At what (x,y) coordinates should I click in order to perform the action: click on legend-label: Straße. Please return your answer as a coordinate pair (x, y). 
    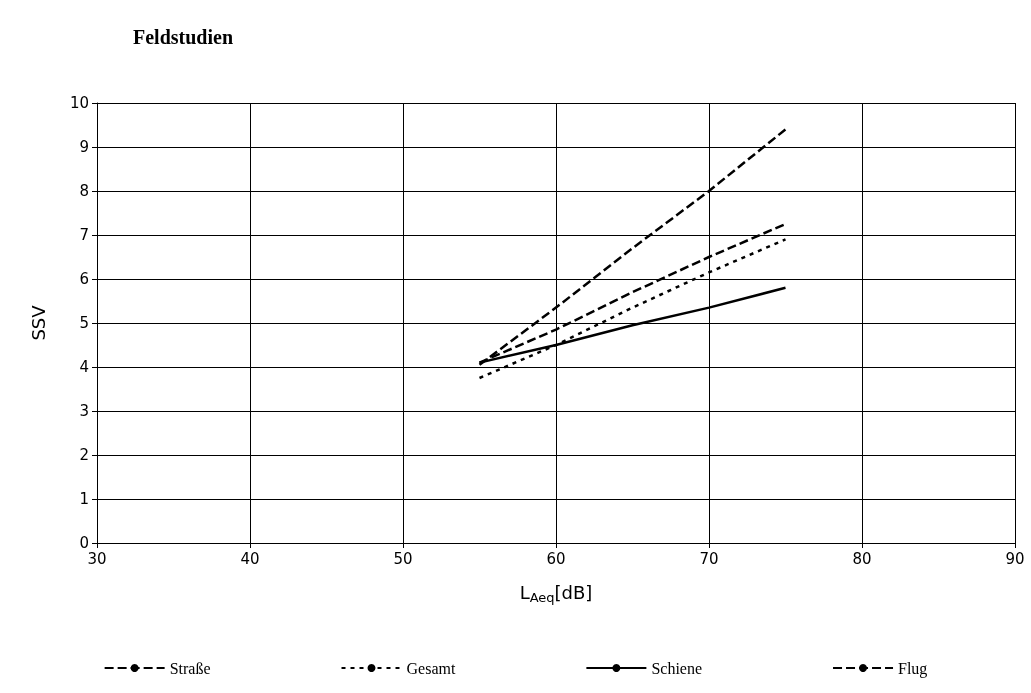
    Looking at the image, I should click on (190, 668).